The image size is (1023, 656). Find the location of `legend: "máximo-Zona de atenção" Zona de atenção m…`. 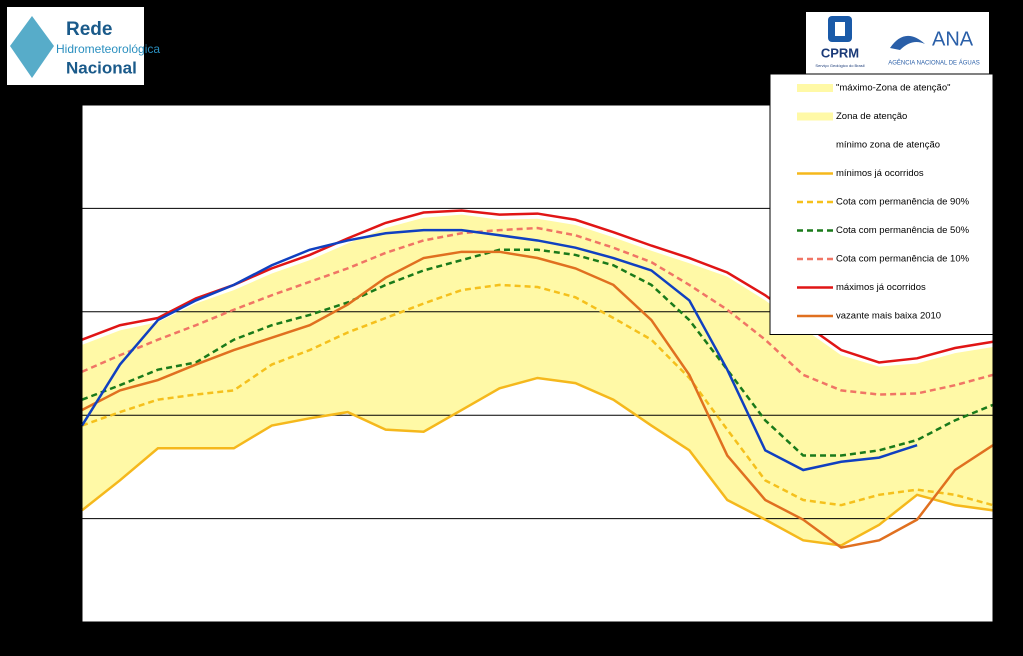

legend: "máximo-Zona de atenção" Zona de atenção m… is located at coordinates (881, 204).